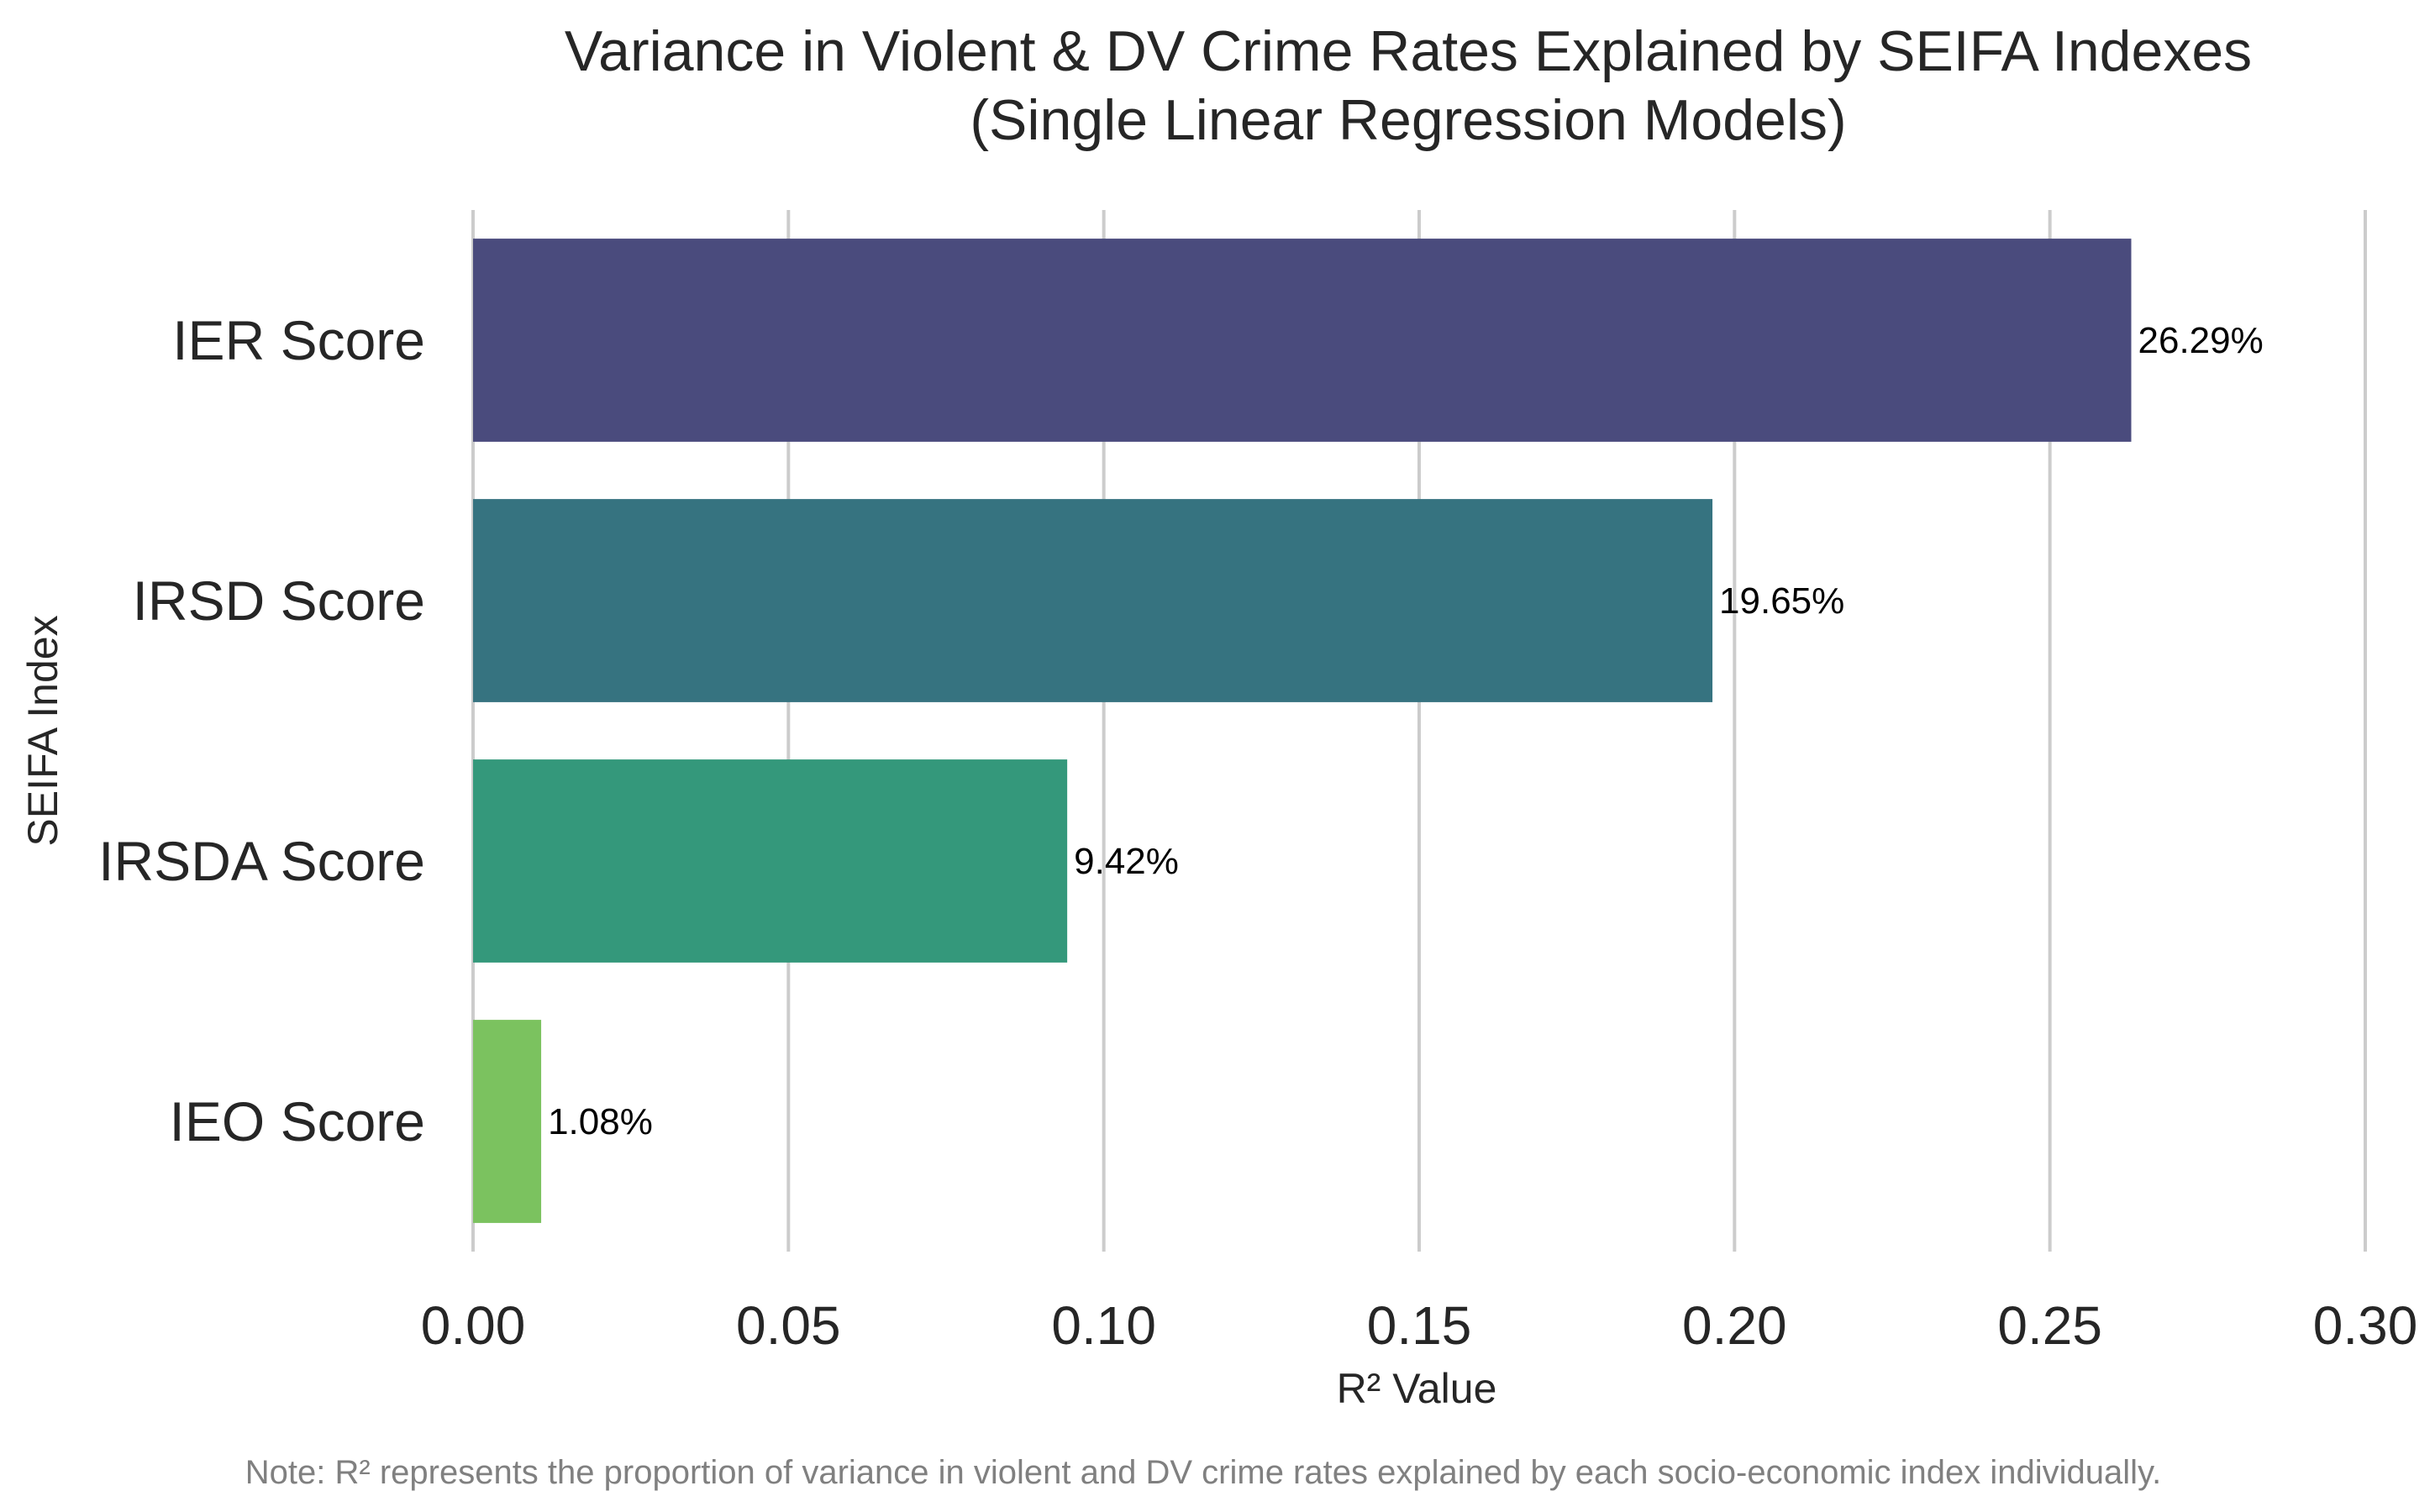  Describe the element at coordinates (1417, 1388) in the screenshot. I see `x-axis-label: R² Value` at that location.